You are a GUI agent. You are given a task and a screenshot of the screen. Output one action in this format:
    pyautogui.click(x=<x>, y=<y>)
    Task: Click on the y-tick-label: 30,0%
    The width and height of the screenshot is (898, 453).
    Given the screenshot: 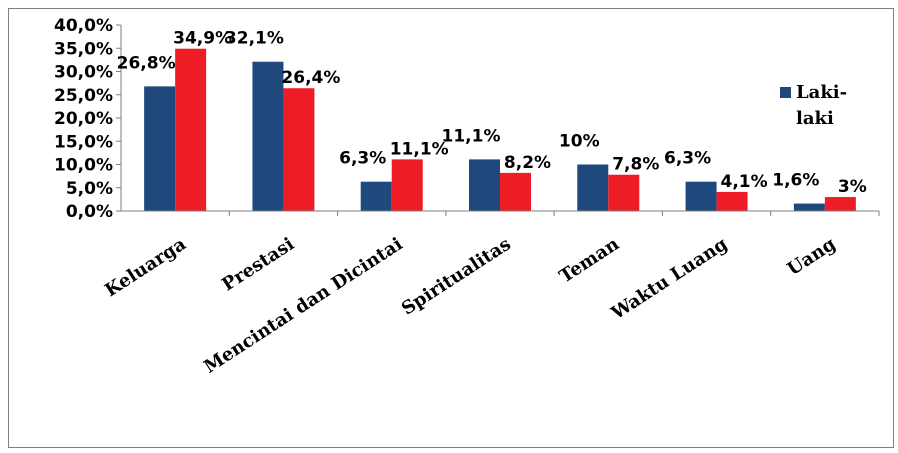 What is the action you would take?
    pyautogui.click(x=83, y=73)
    